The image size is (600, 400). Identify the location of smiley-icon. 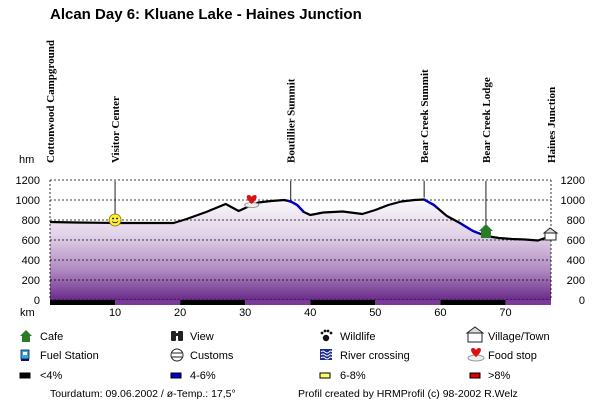
(115, 220).